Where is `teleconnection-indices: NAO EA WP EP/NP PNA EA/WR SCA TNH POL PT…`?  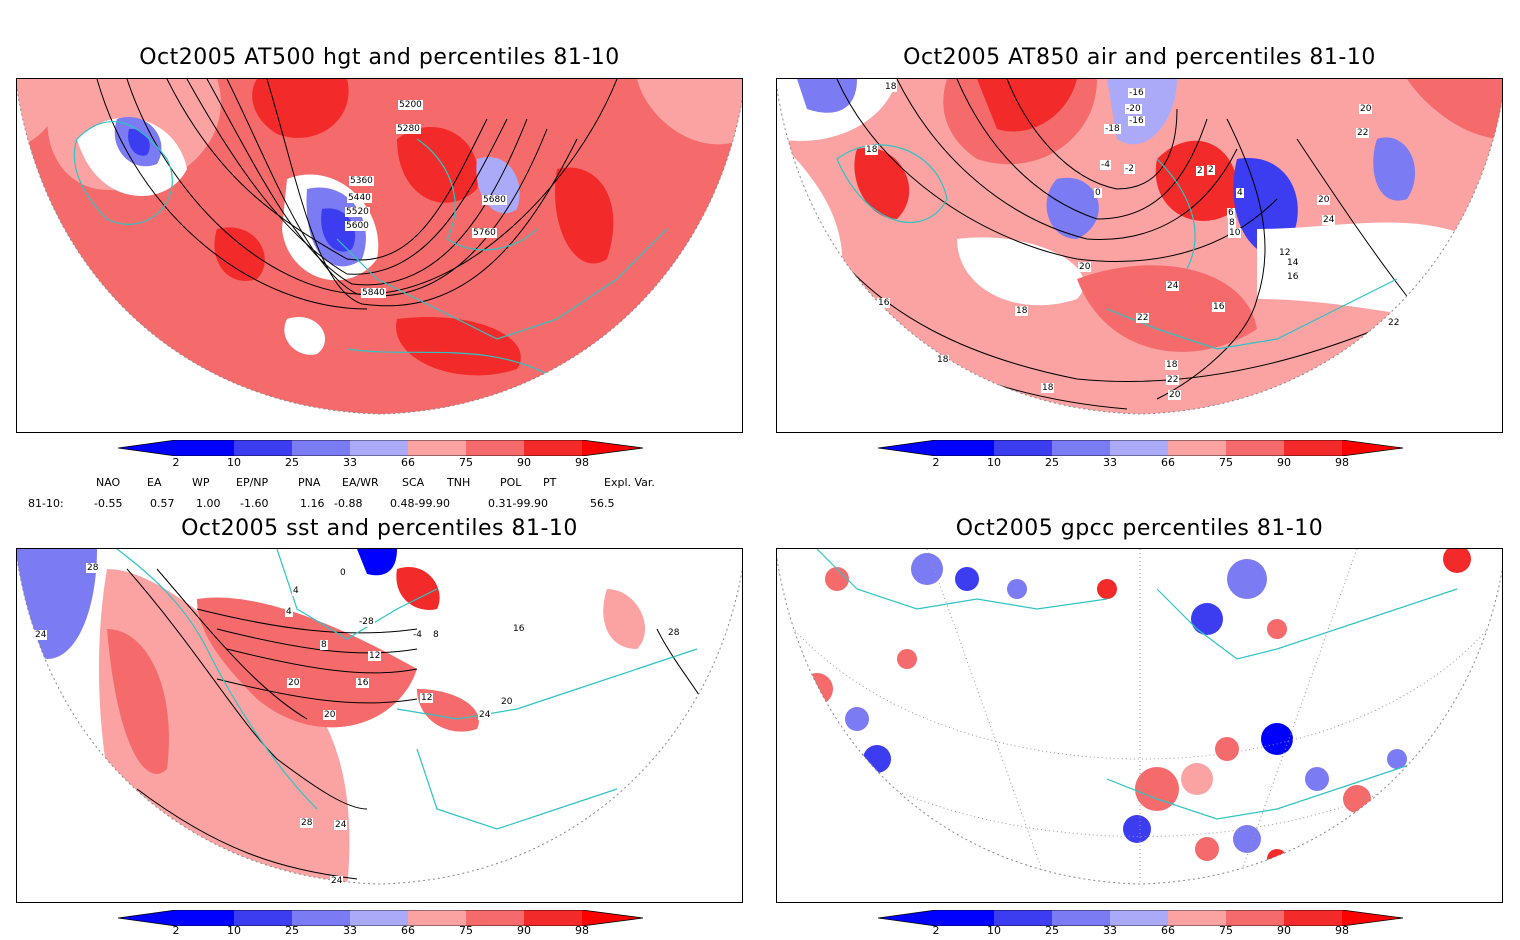 teleconnection-indices: NAO EA WP EP/NP PNA EA/WR SCA TNH POL PT… is located at coordinates (380, 494).